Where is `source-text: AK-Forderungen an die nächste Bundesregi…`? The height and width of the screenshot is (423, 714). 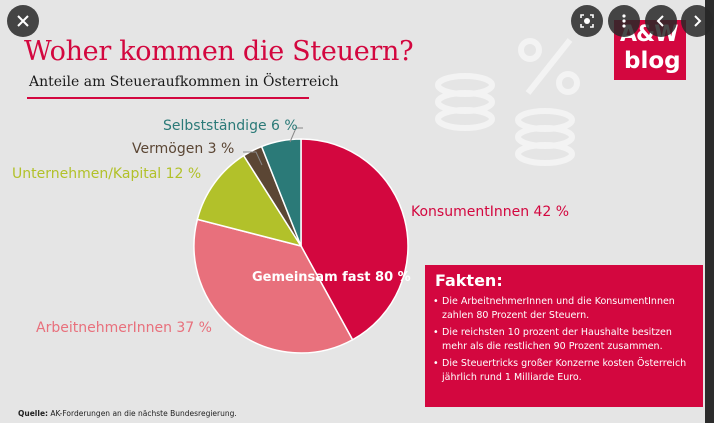
source-text: AK-Forderungen an die nächste Bundesregi… is located at coordinates (142, 413).